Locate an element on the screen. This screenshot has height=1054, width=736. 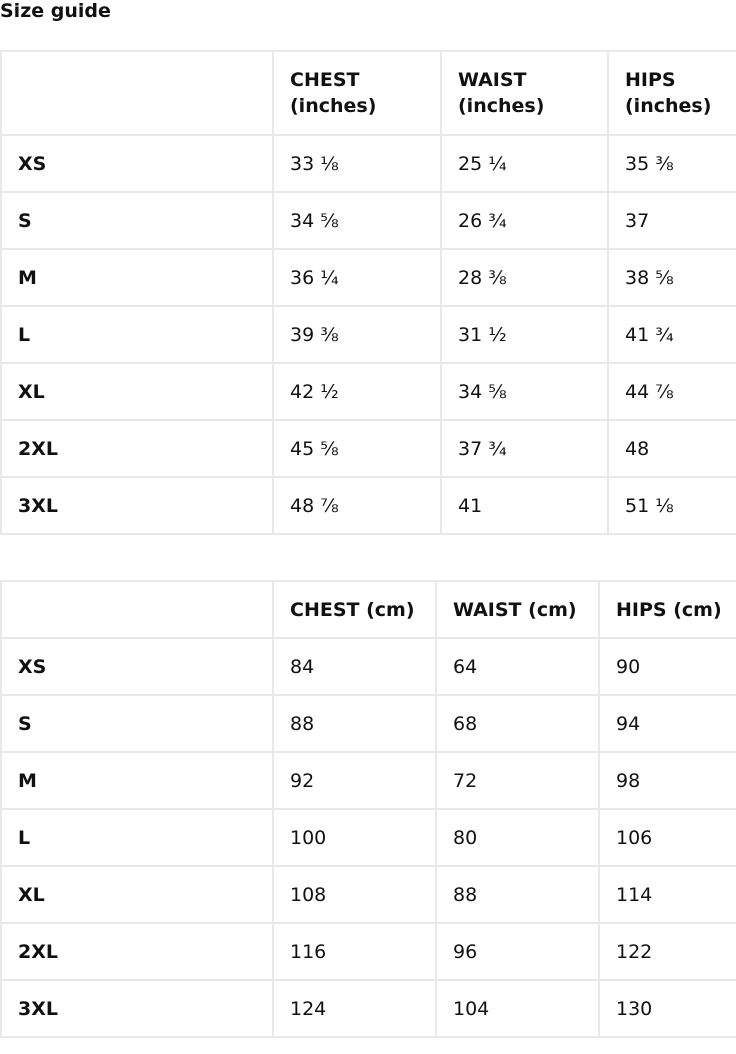
table-row: 2XL 45 ⅝ 37 ¾ 48 is located at coordinates (368, 448).